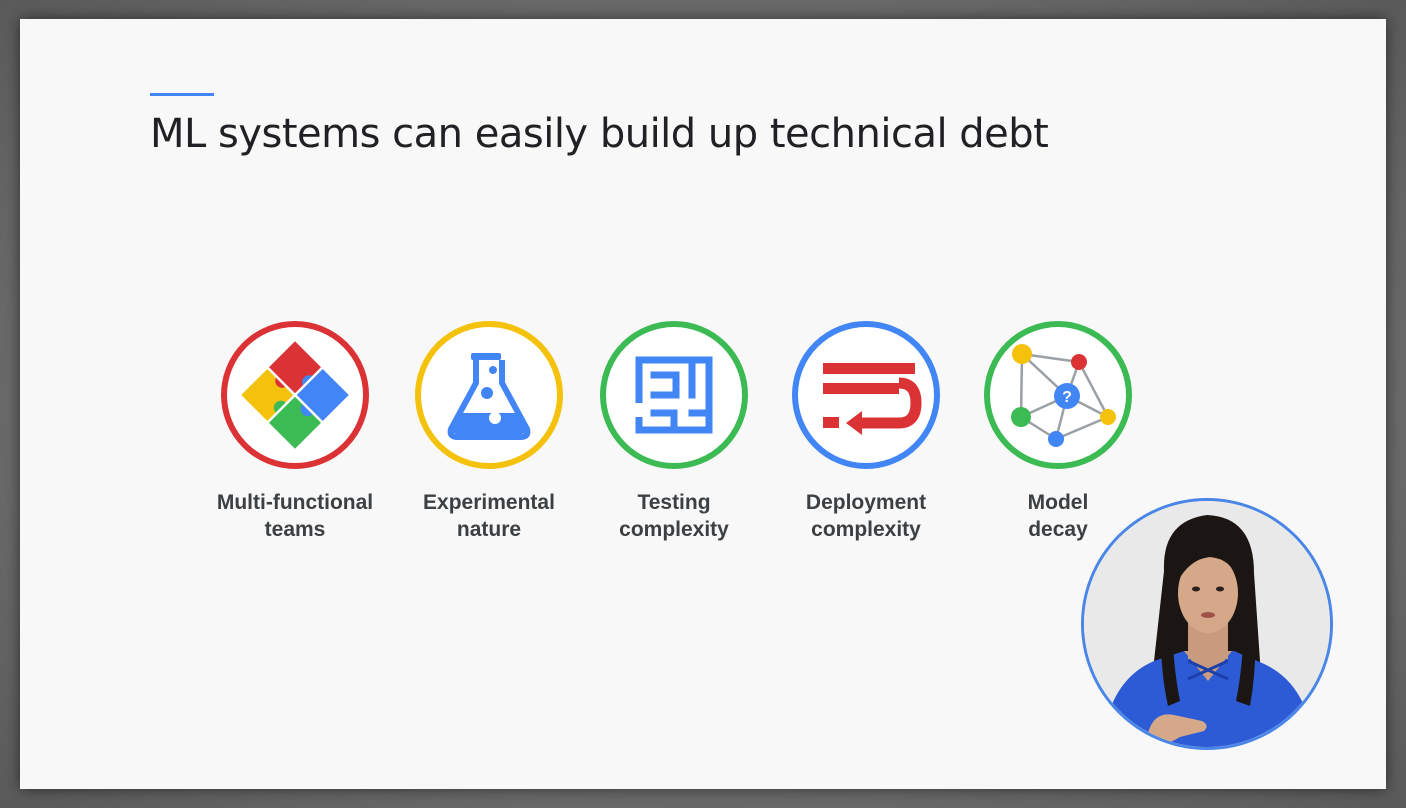 This screenshot has height=808, width=1406. What do you see at coordinates (866, 516) in the screenshot?
I see `item-label: Deployment complexity` at bounding box center [866, 516].